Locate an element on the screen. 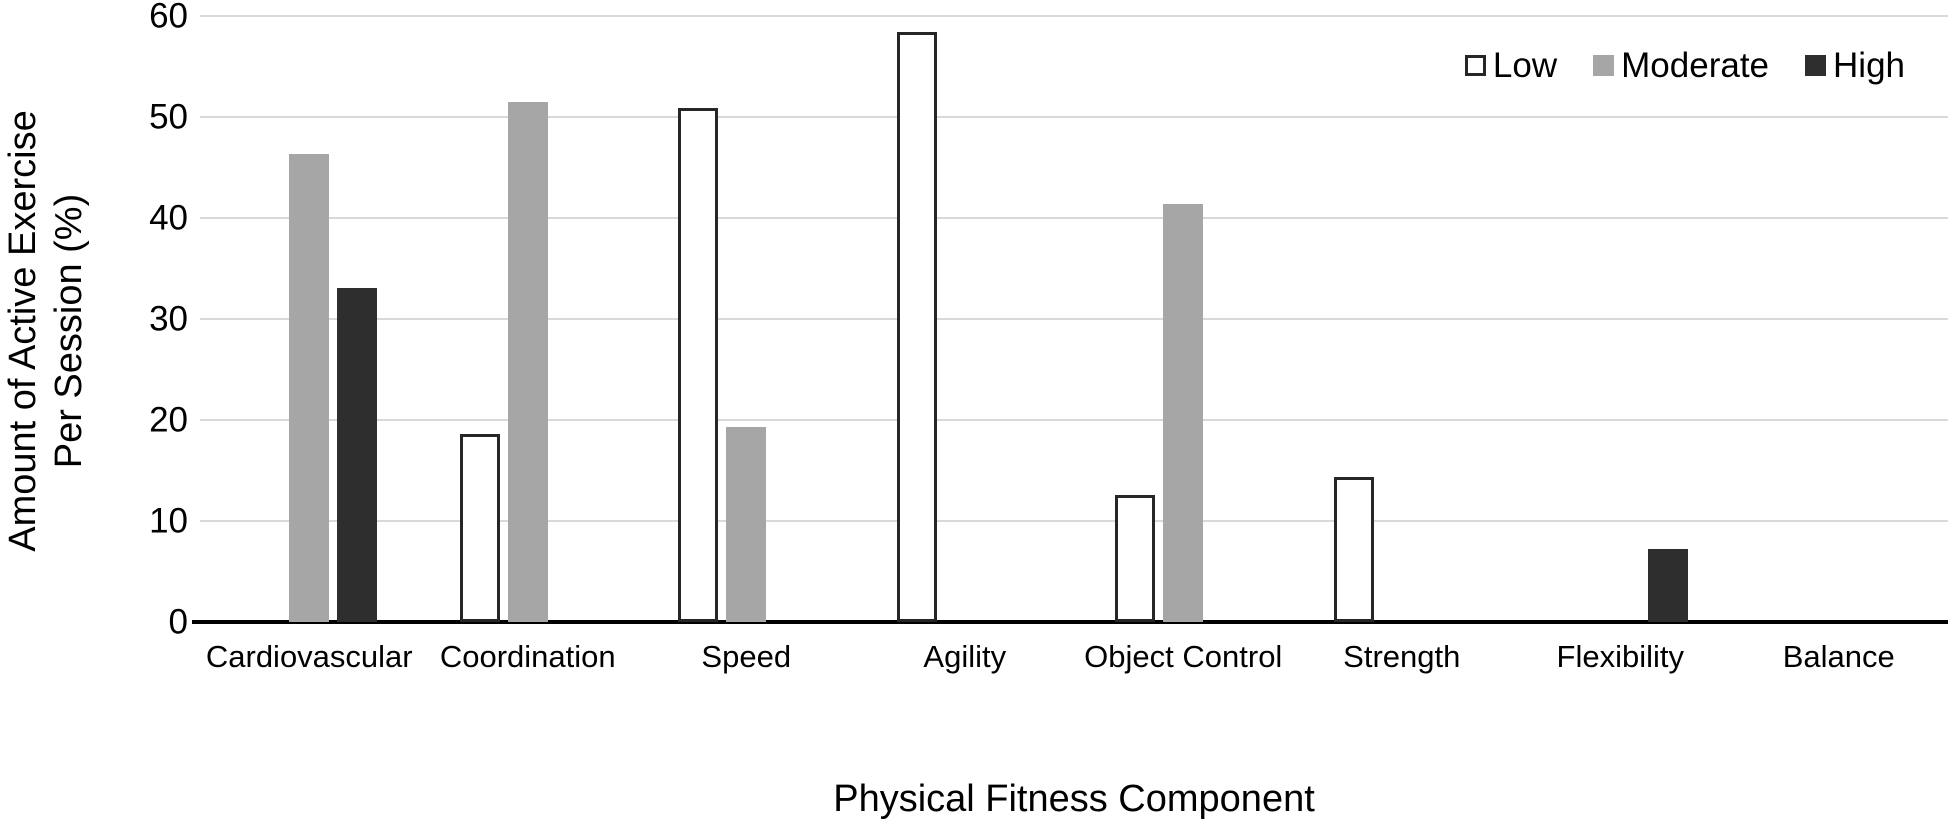 This screenshot has width=1955, height=827. y-axis-title-line1: Amount of Active Exercise is located at coordinates (23, 331).